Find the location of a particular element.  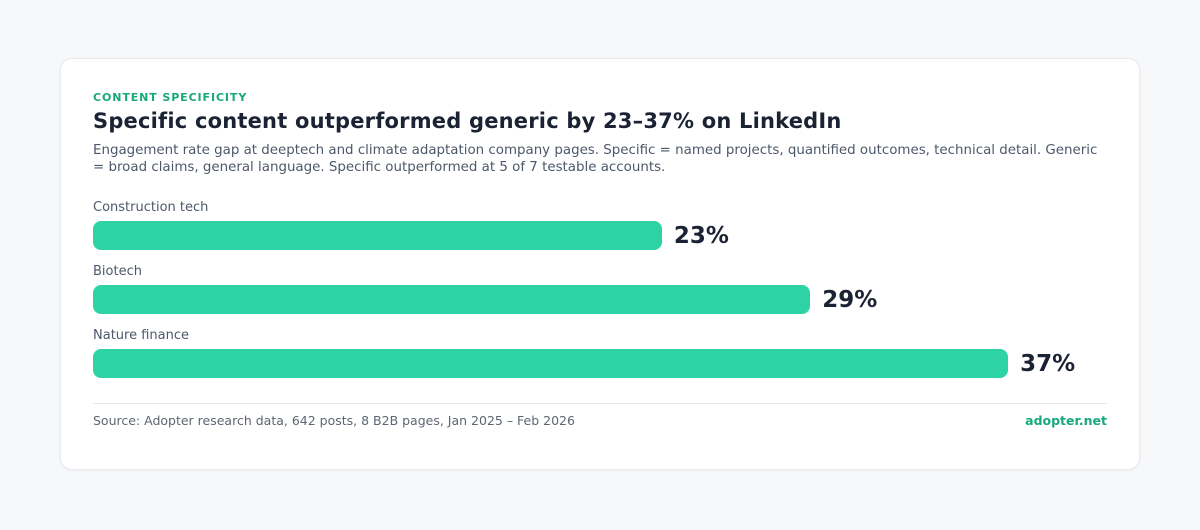

bar-row: Construction tech 23% is located at coordinates (600, 225).